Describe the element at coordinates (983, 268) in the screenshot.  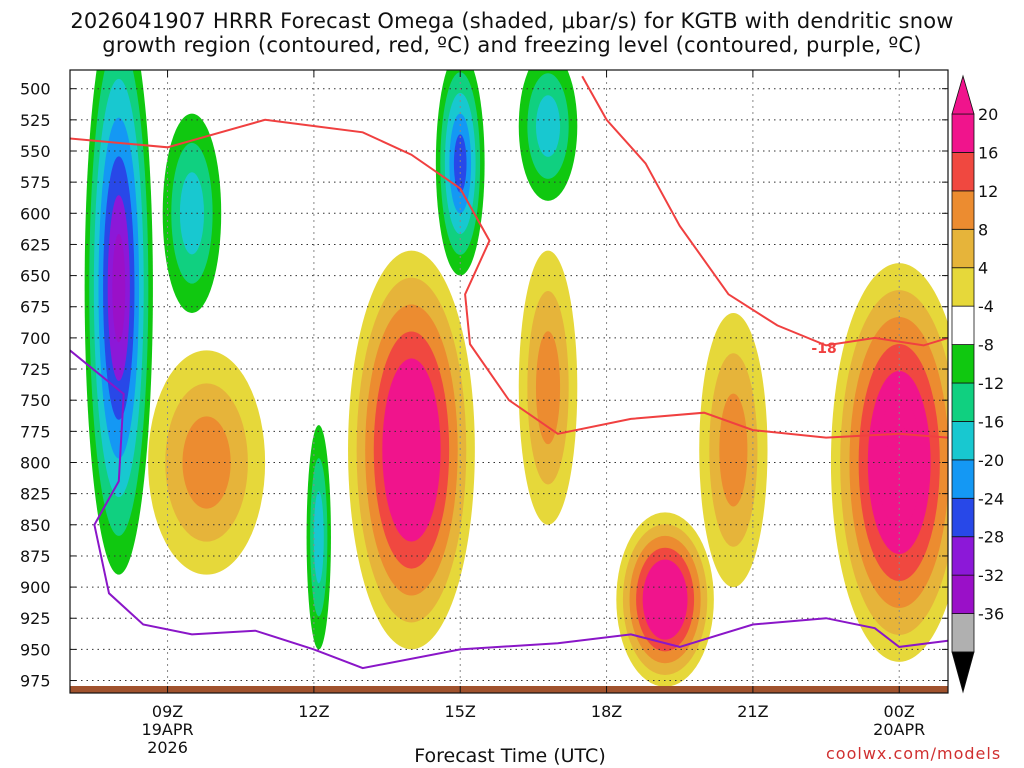
I see `colorbar-tick-label: 4` at that location.